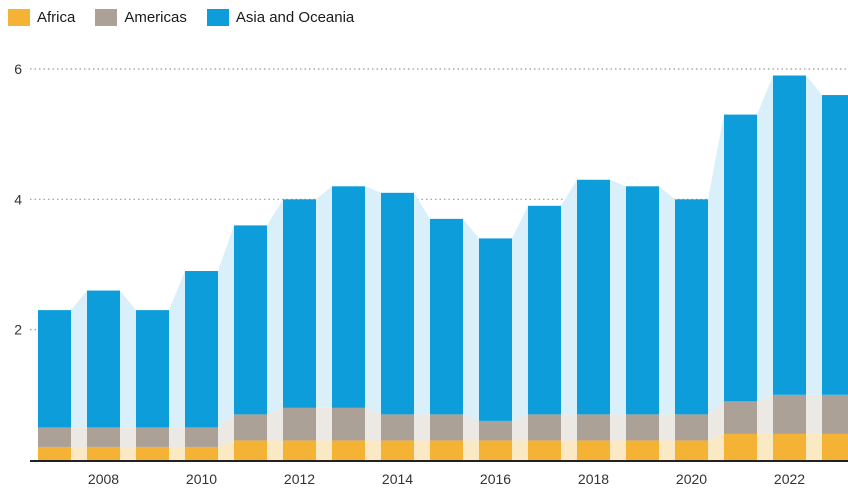  Describe the element at coordinates (740, 446) in the screenshot. I see `bar-africa-2021` at that location.